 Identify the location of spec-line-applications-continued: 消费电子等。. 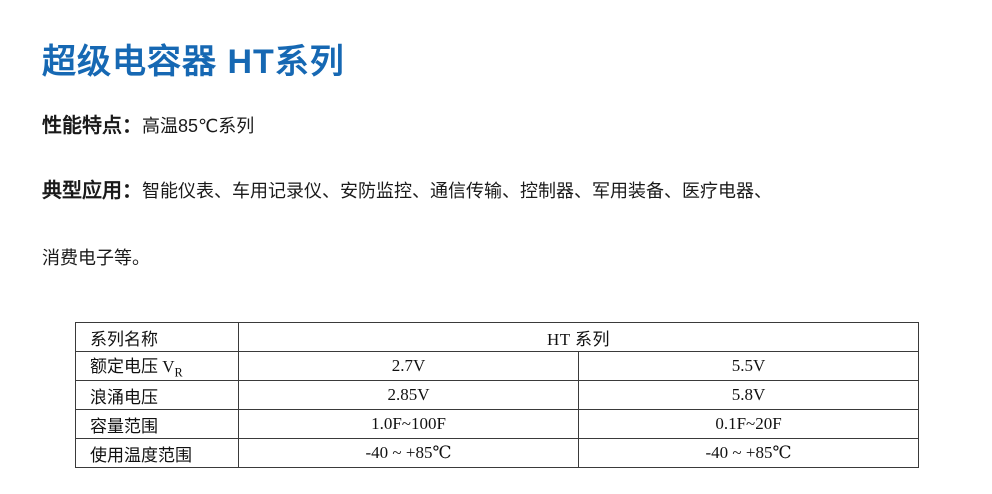
(96, 259).